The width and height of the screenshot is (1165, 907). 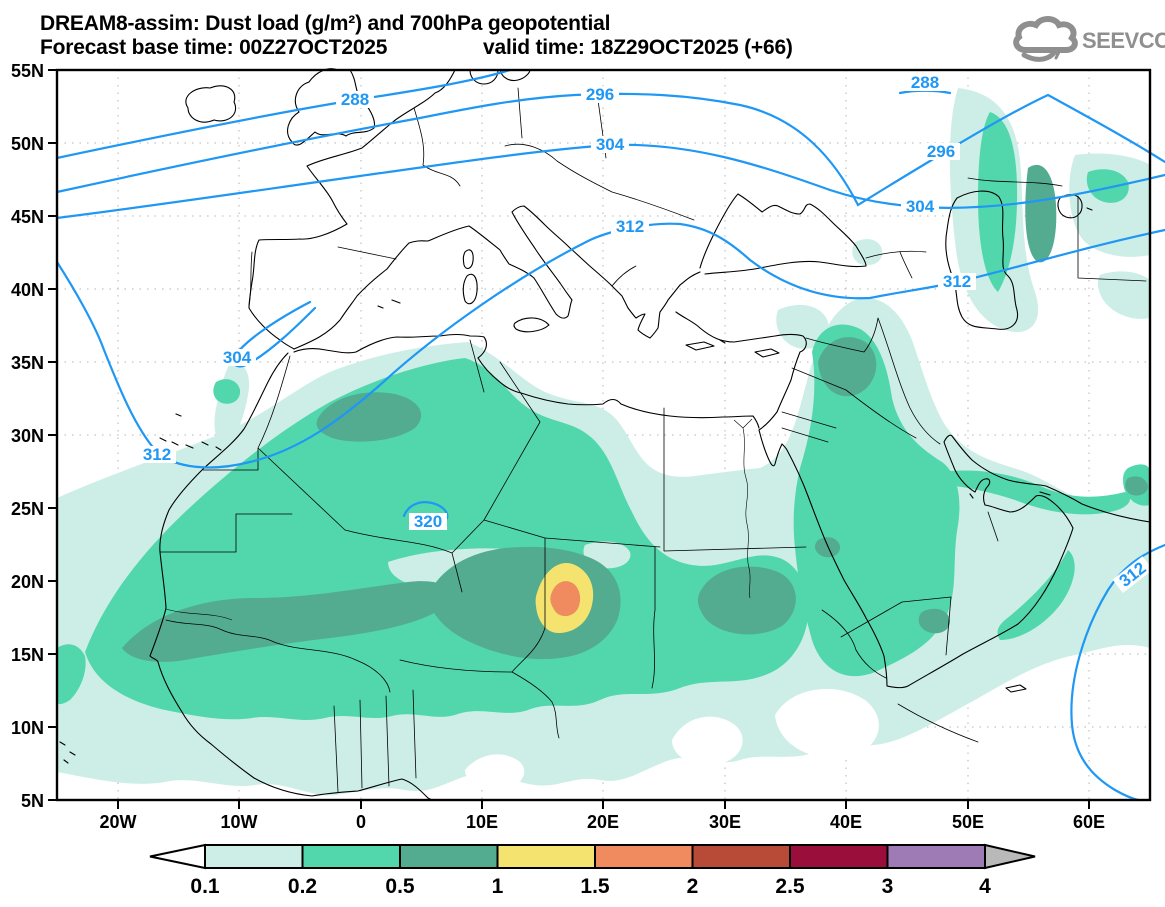 I want to click on colorbar-tick-label: 0.1, so click(x=205, y=886).